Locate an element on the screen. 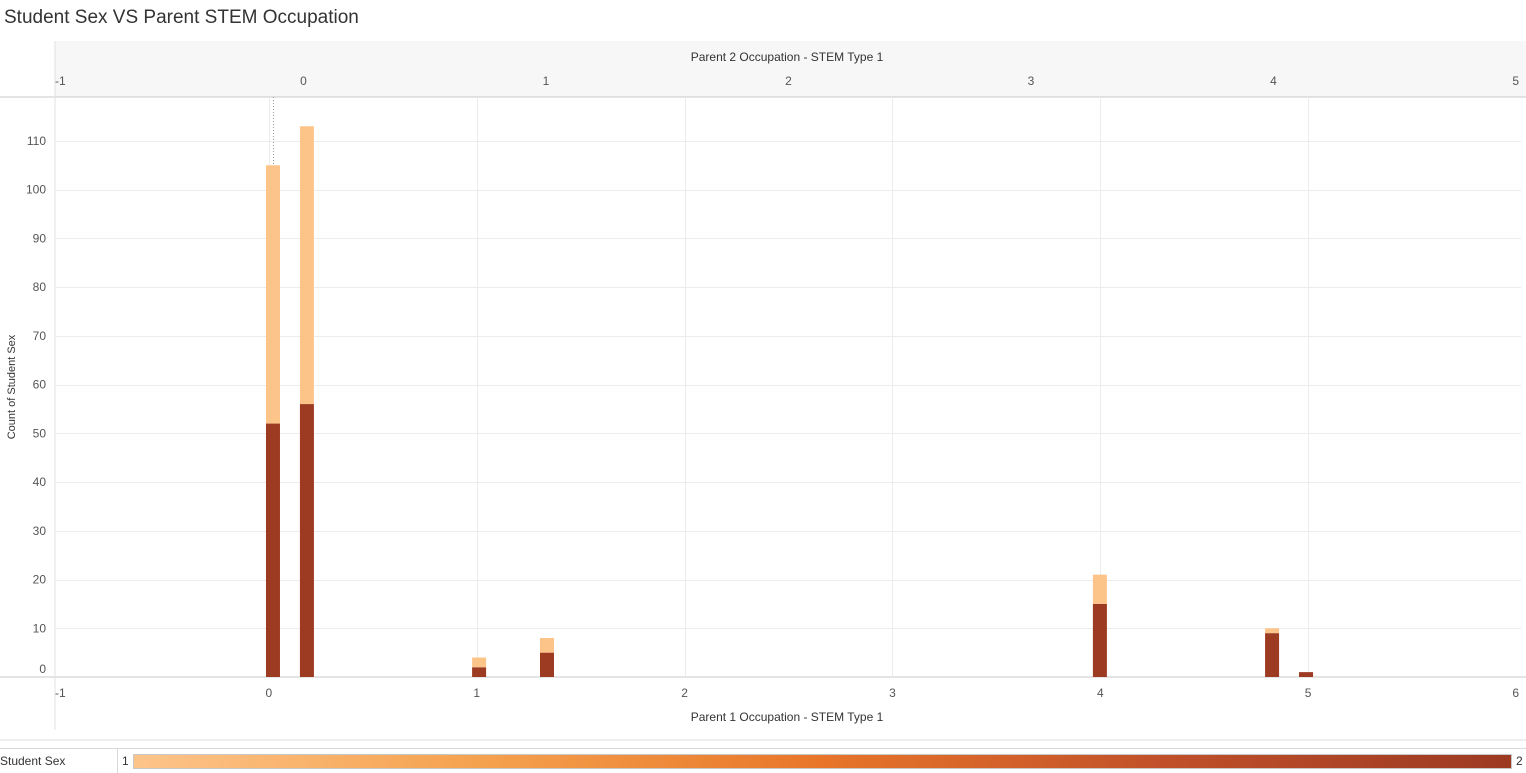 Image resolution: width=1526 pixels, height=773 pixels. y-tick-label: 80 is located at coordinates (40, 287).